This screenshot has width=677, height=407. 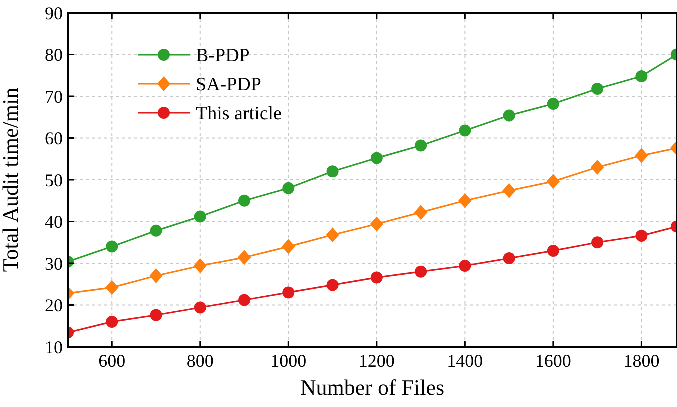 What do you see at coordinates (54, 222) in the screenshot?
I see `y-tick-label: 40` at bounding box center [54, 222].